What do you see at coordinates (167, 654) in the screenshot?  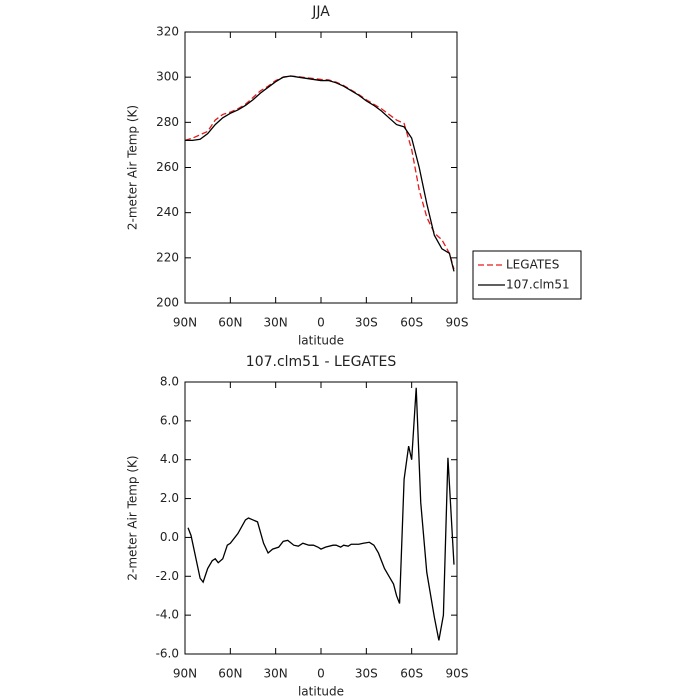 I see `y-tick-label: -6.0` at bounding box center [167, 654].